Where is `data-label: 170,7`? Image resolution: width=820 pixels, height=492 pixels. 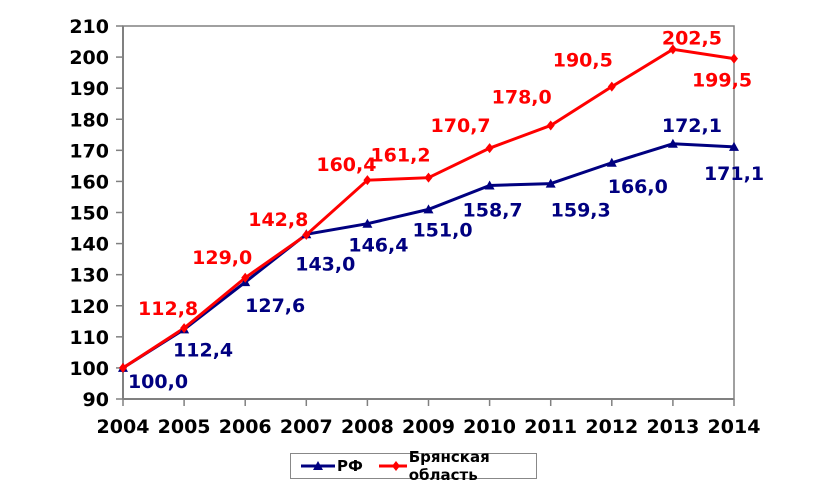
data-label: 170,7 is located at coordinates (461, 126).